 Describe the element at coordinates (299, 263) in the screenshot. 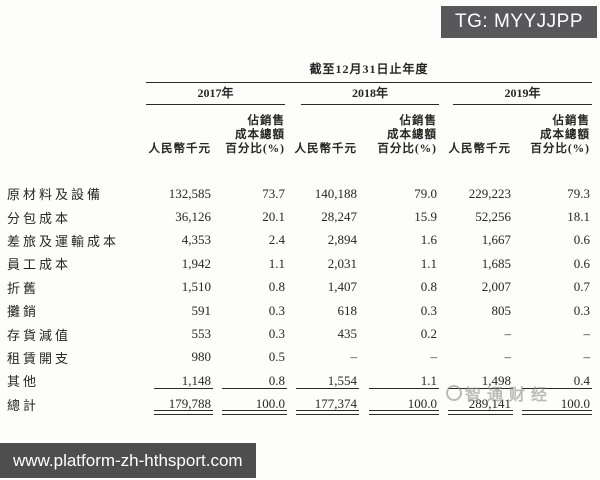

I see `table-row-staff-costs: 員工成本 1,942 1.1 2,031 1.1 1,685 0.6` at that location.